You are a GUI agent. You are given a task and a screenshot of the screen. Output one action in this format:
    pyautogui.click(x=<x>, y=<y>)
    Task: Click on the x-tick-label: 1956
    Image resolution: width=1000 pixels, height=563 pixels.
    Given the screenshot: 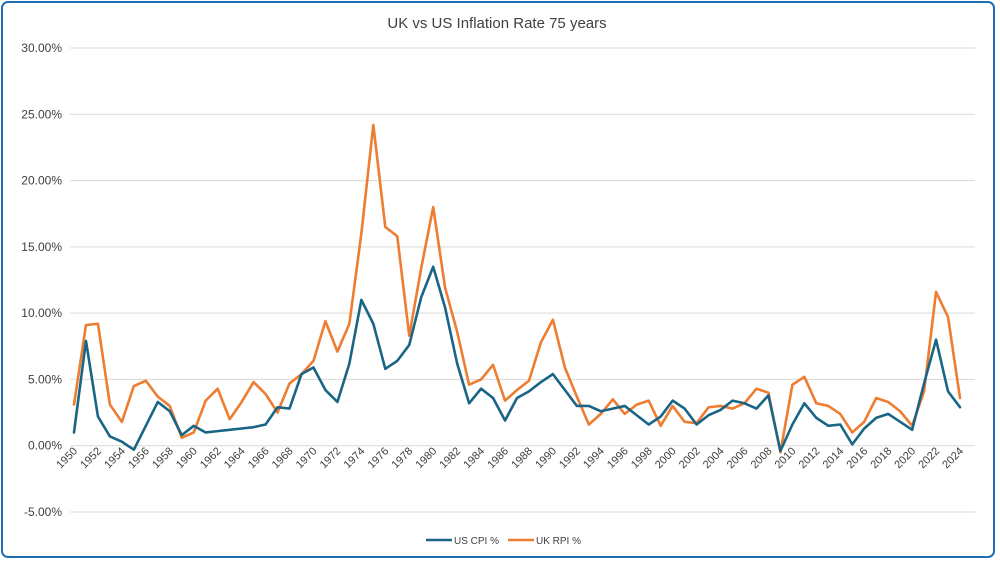 What is the action you would take?
    pyautogui.click(x=139, y=458)
    